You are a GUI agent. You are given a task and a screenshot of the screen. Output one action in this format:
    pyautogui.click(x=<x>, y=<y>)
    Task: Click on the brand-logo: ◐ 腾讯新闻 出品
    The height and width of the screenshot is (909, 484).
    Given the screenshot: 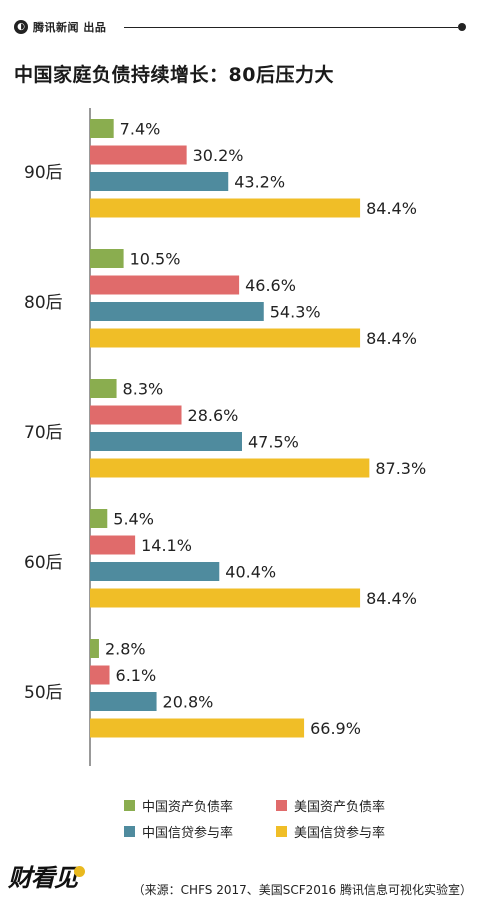 What is the action you would take?
    pyautogui.click(x=60, y=27)
    